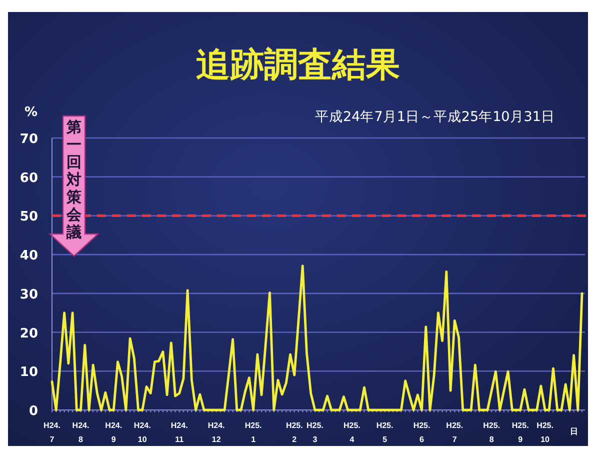 The width and height of the screenshot is (595, 450). I want to click on x-tick-label: 日, so click(574, 431).